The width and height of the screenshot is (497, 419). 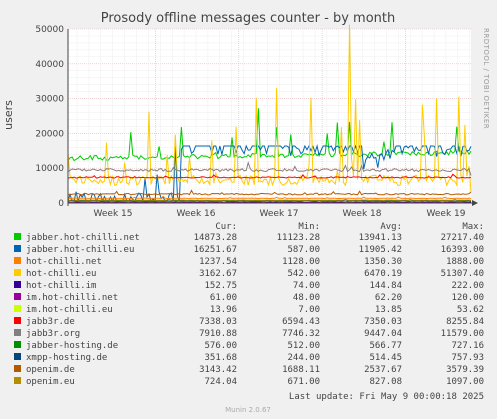 I want to click on legend-row: jabb3r.org 7910.88 7746.32 9447.04 11579.00, so click(x=249, y=334).